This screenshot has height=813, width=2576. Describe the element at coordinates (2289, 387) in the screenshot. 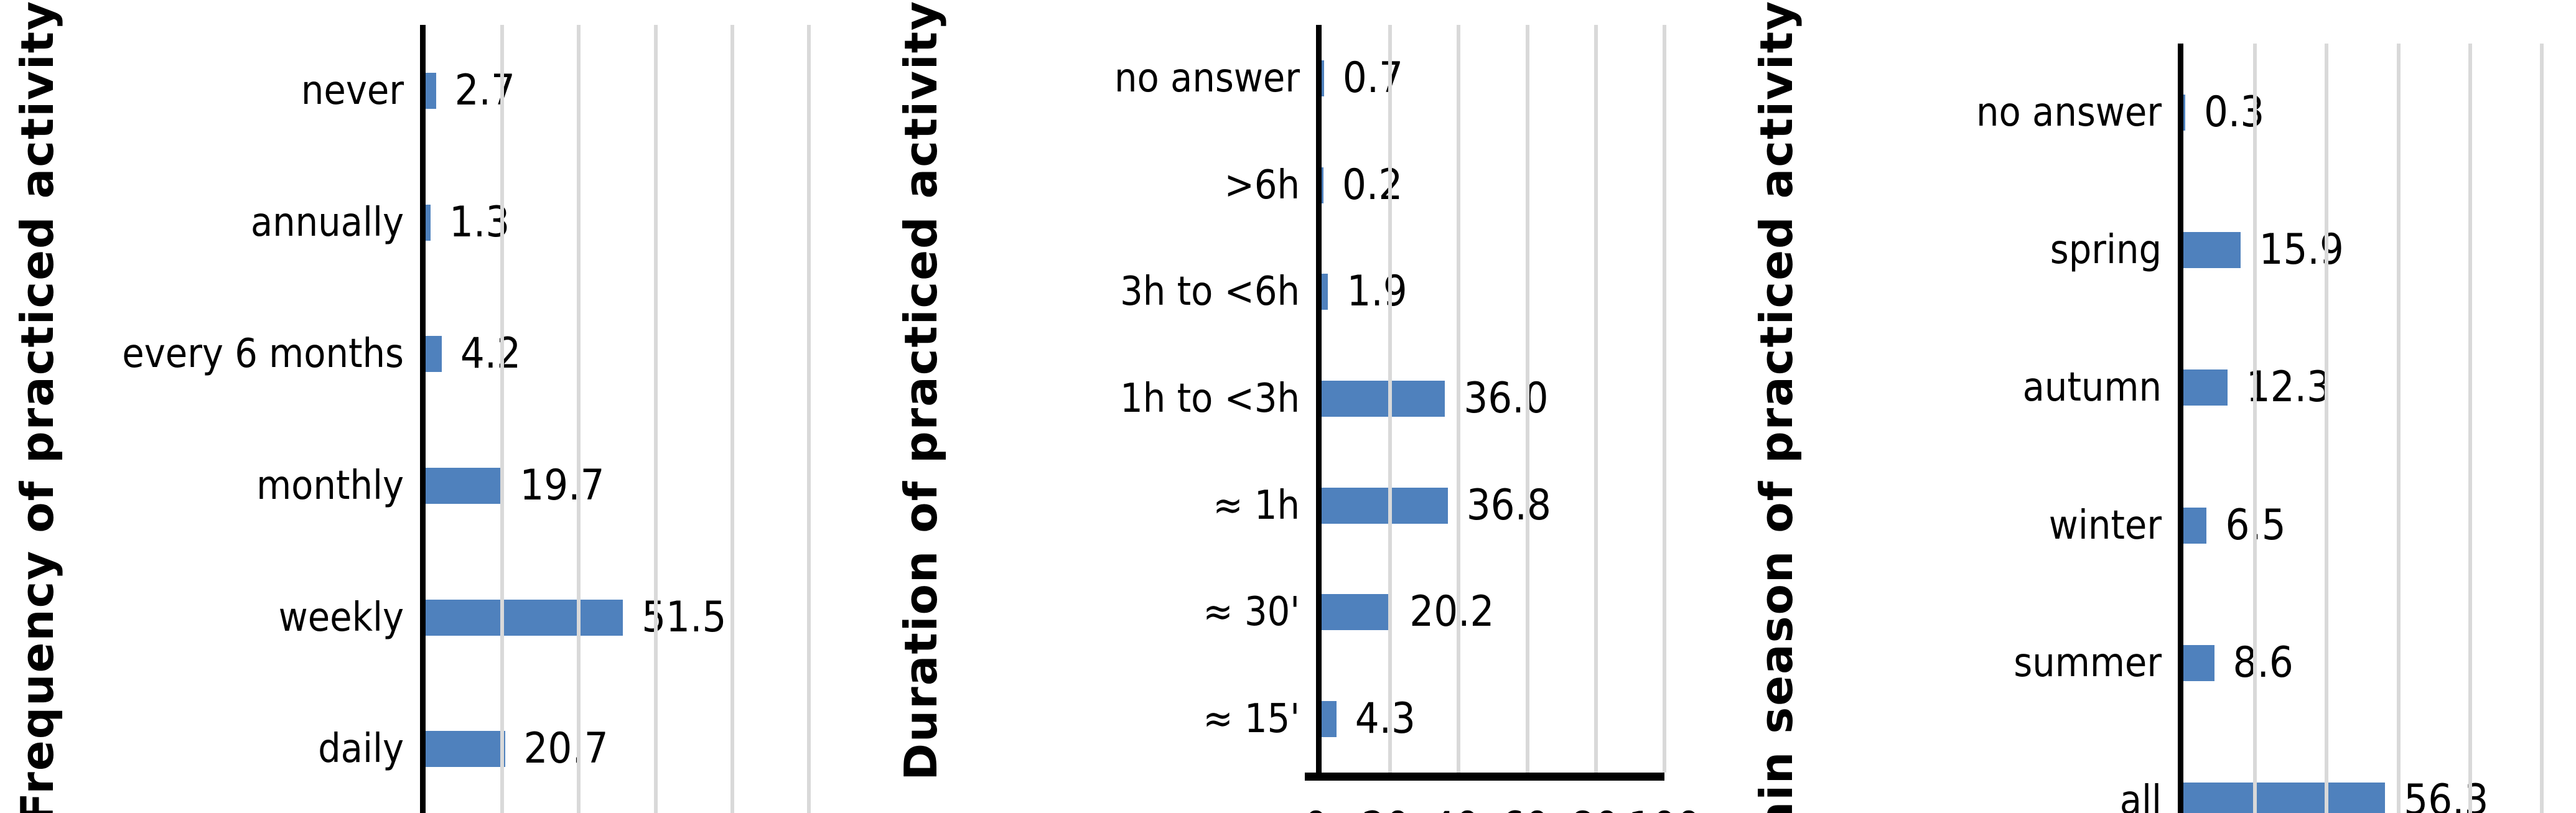

I see `value-label: 12.3` at that location.